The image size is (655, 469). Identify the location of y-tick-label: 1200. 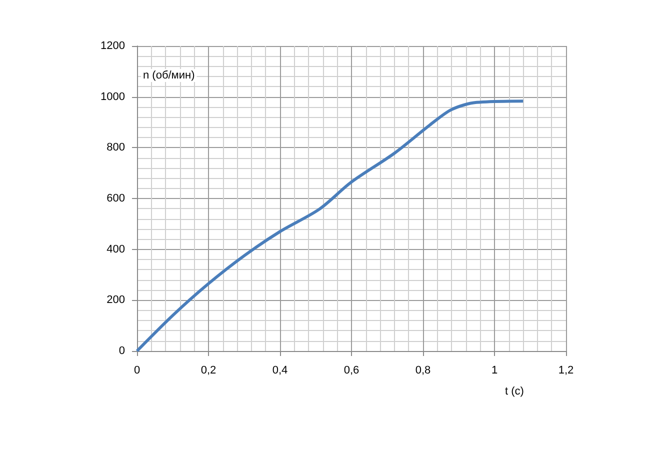
(112, 46).